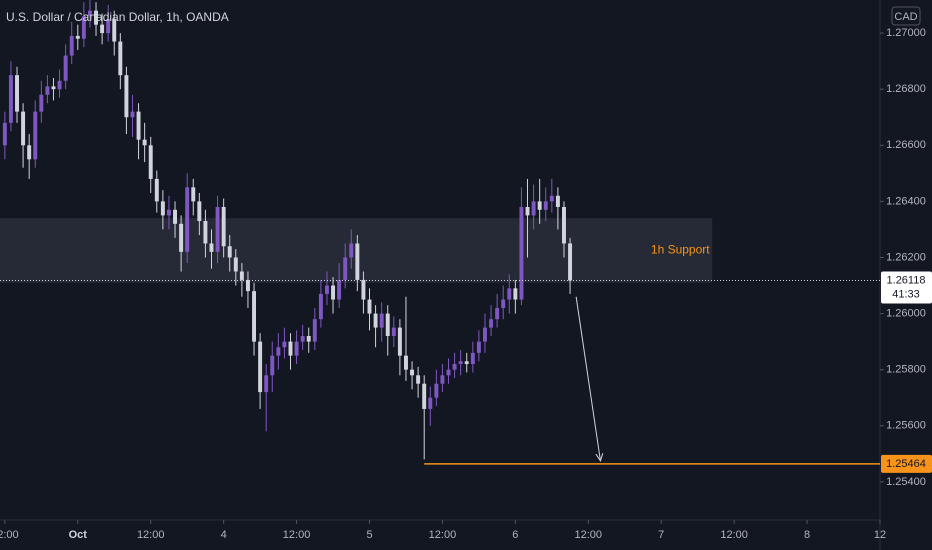  What do you see at coordinates (661, 535) in the screenshot?
I see `x-tick-label: 7` at bounding box center [661, 535].